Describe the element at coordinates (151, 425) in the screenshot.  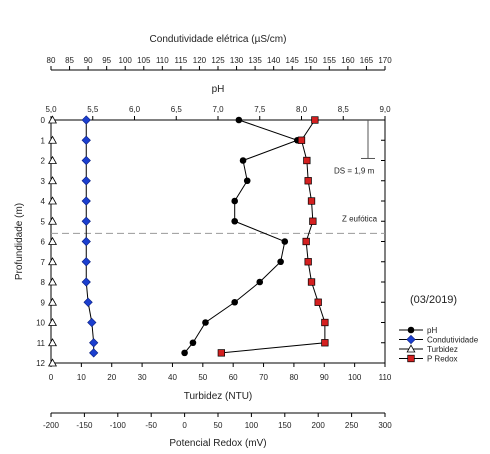
I see `redox-tick-label: -50` at that location.